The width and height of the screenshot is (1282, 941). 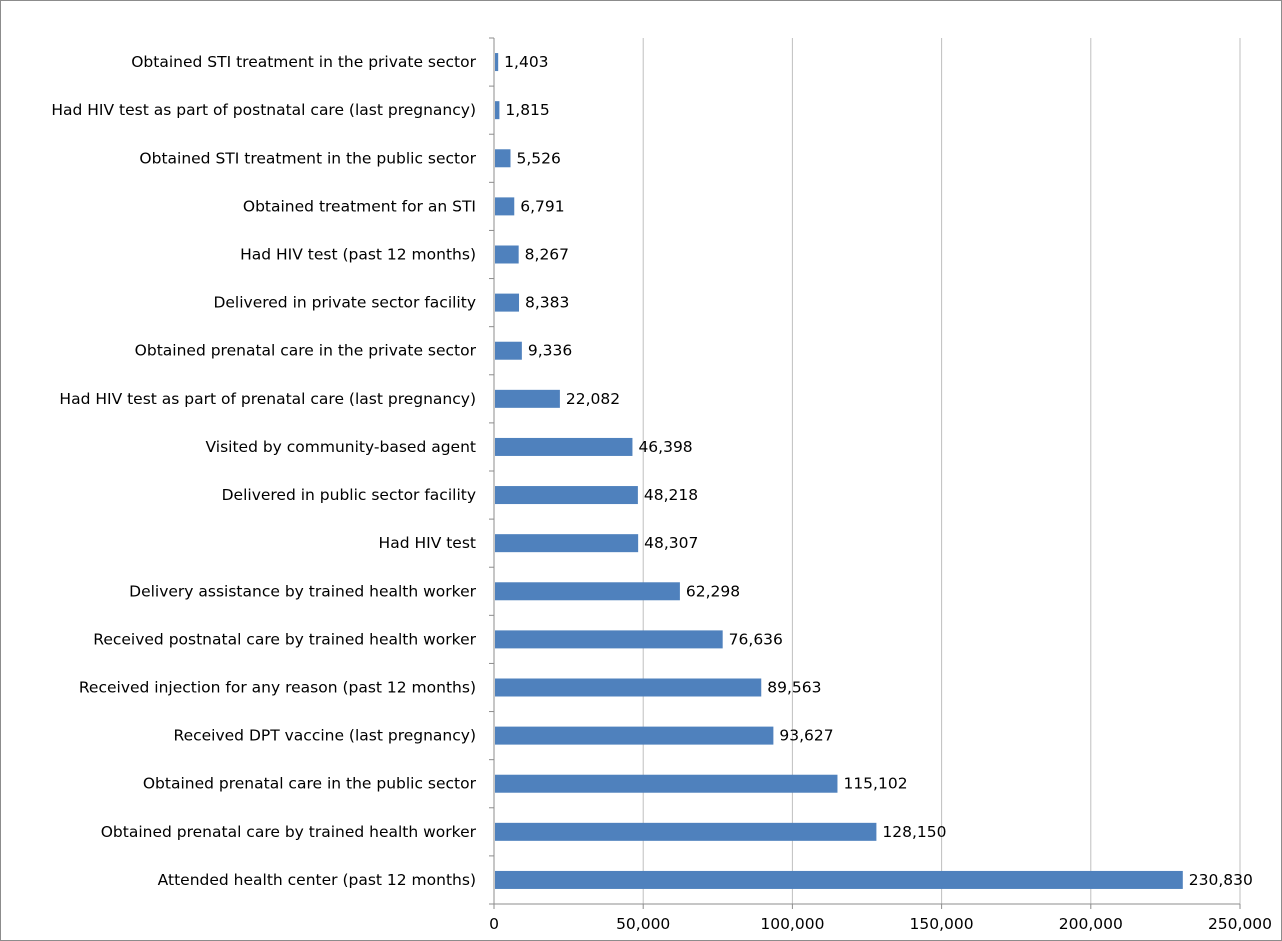 What do you see at coordinates (914, 832) in the screenshot?
I see `data-label: 128,150` at bounding box center [914, 832].